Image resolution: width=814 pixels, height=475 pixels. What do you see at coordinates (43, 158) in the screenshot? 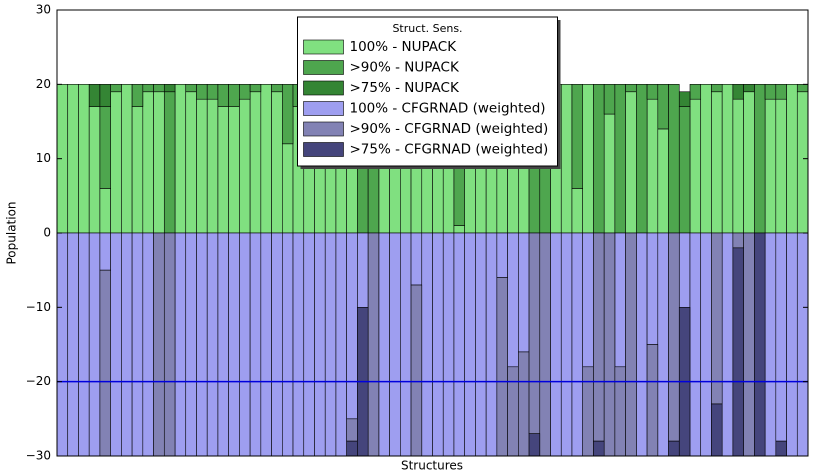
I see `y-tick-label: 10` at bounding box center [43, 158].